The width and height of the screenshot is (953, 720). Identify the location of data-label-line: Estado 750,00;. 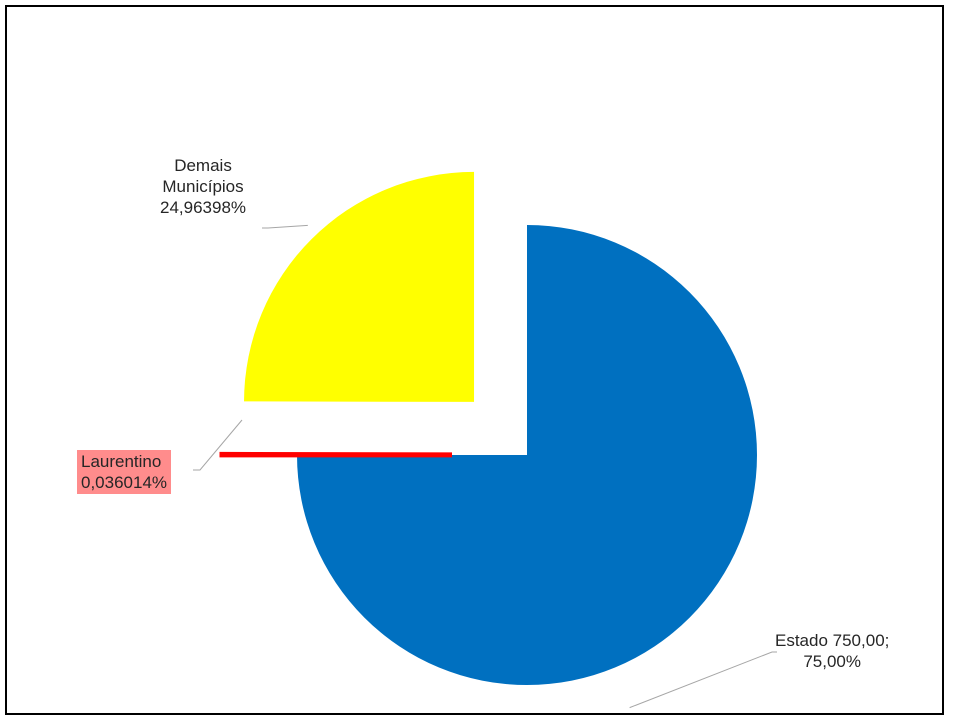
(832, 640).